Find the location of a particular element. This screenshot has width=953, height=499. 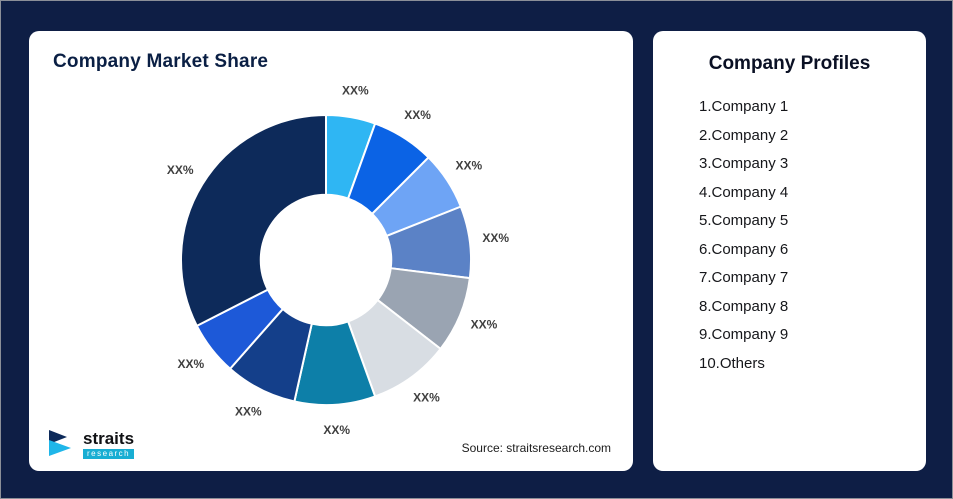

source-text: Source: straitsresearch.com is located at coordinates (536, 448).